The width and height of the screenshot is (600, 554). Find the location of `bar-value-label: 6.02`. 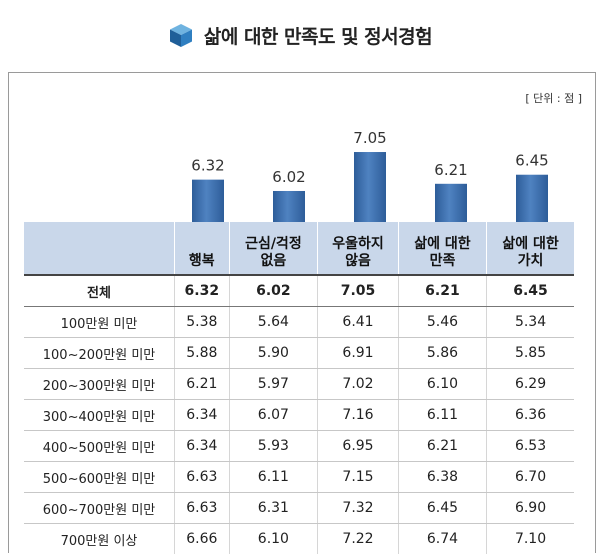

bar-value-label: 6.02 is located at coordinates (288, 177).